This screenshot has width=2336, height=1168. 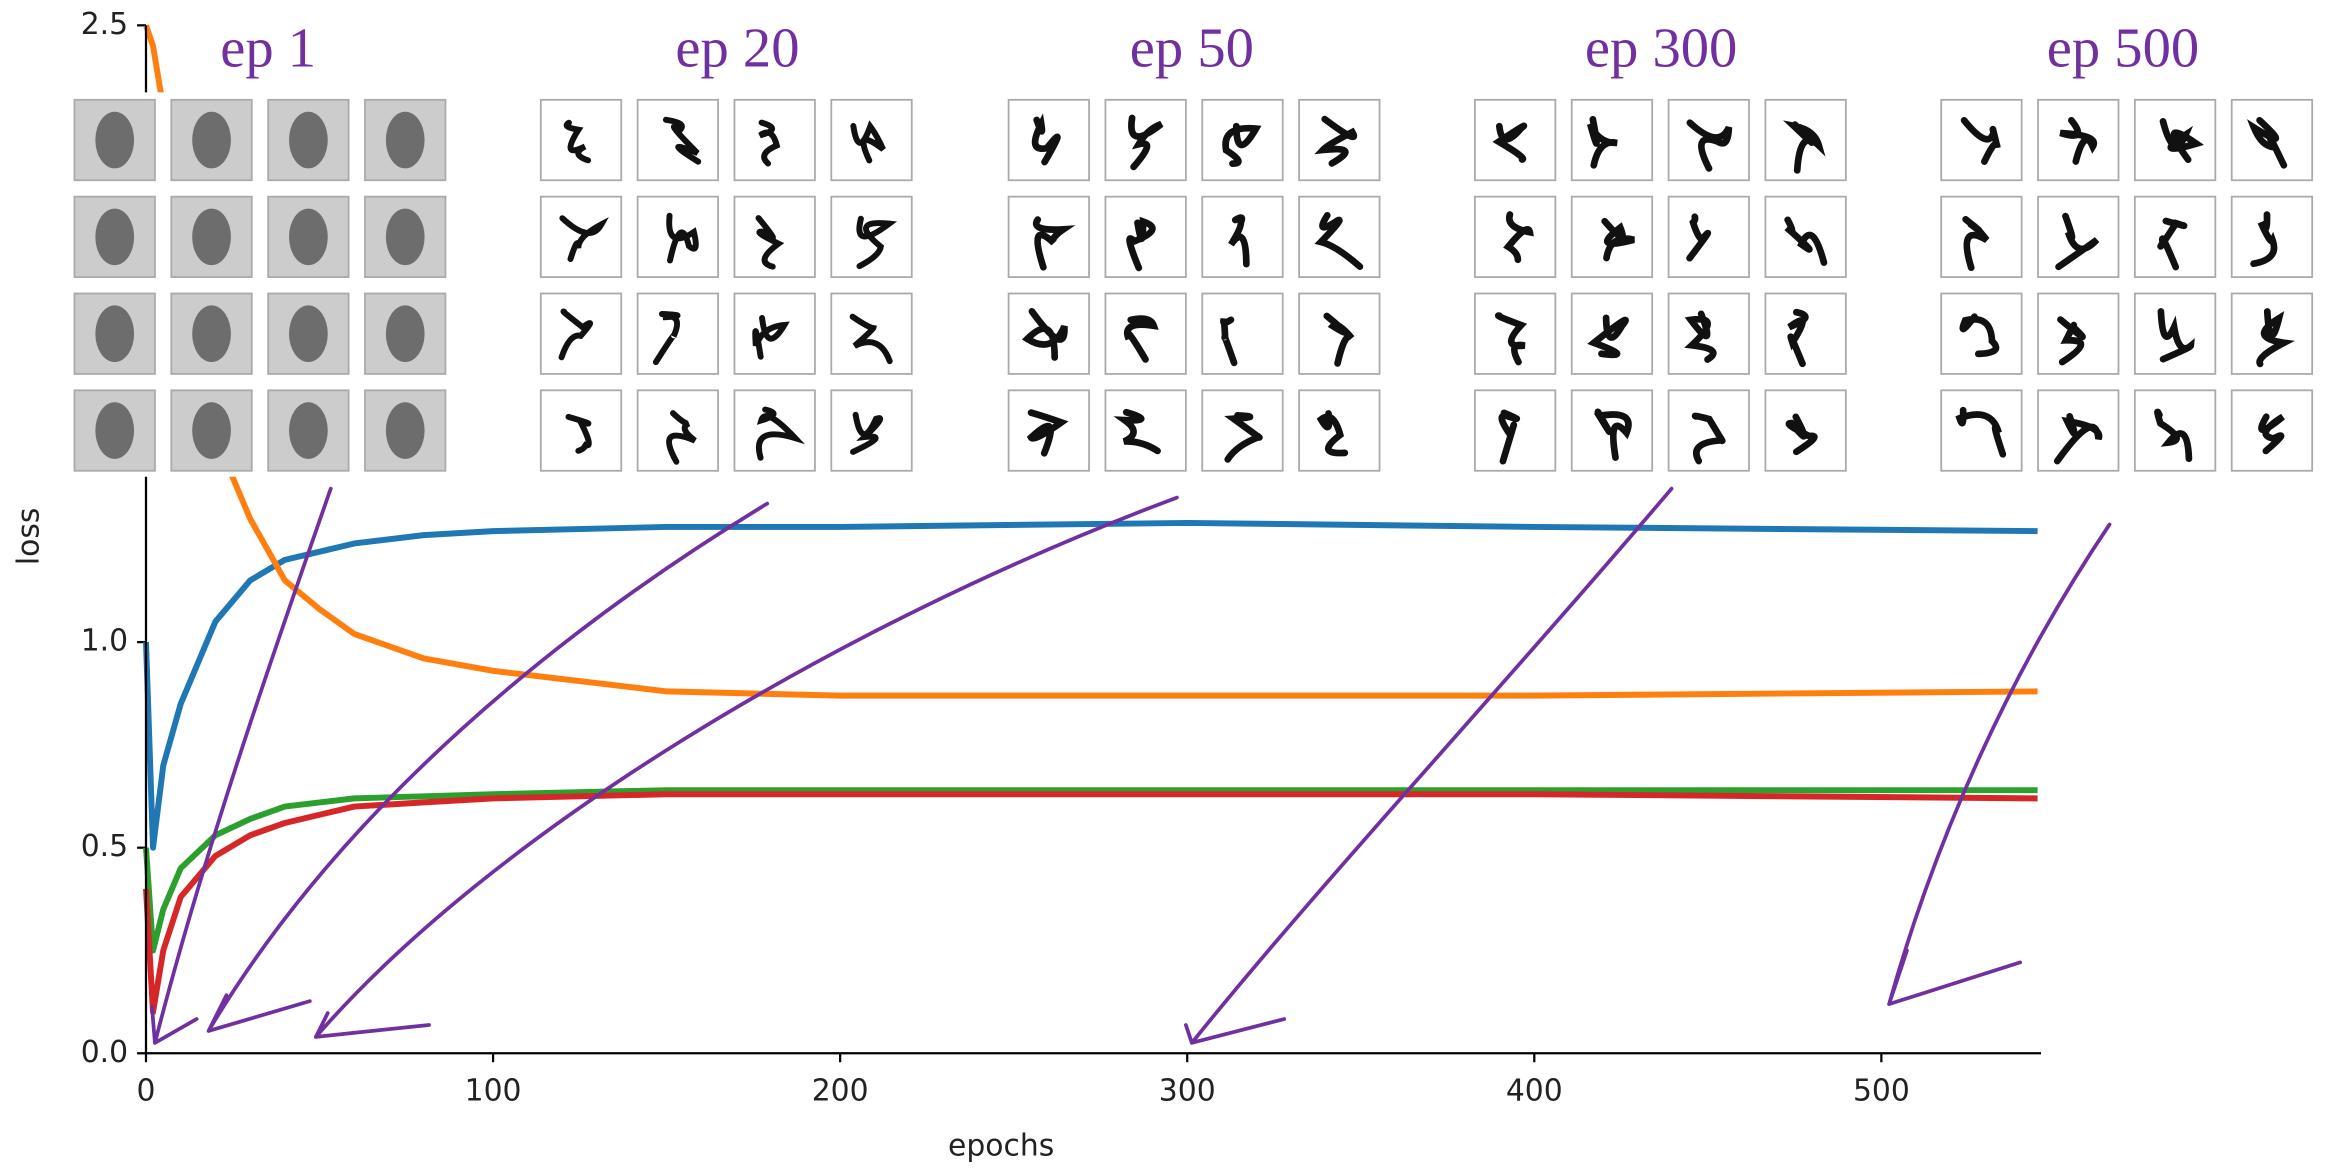 What do you see at coordinates (104, 1052) in the screenshot?
I see `y-tick-label: 0.0` at bounding box center [104, 1052].